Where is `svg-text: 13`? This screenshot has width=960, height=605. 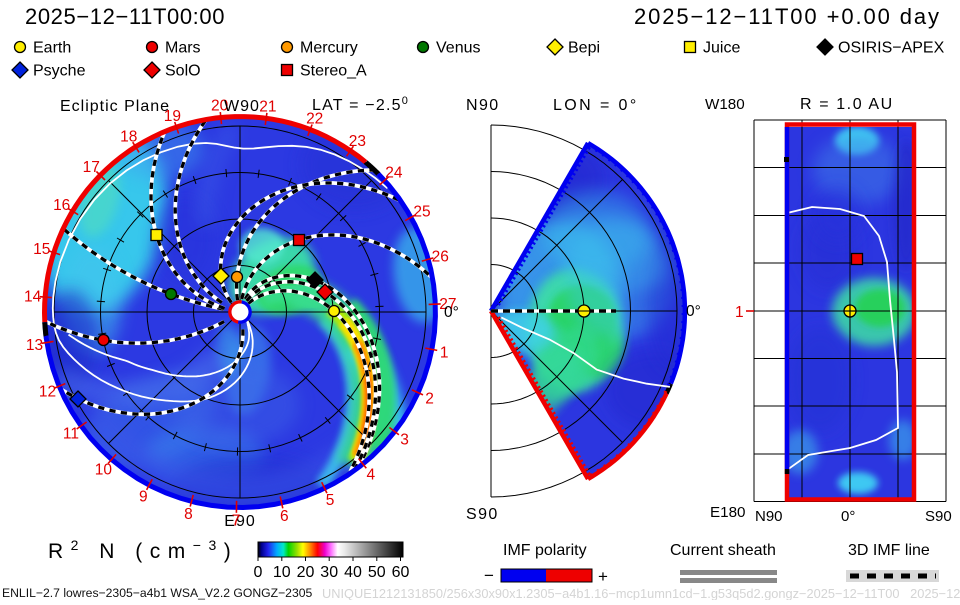 svg-text: 13 is located at coordinates (34, 345).